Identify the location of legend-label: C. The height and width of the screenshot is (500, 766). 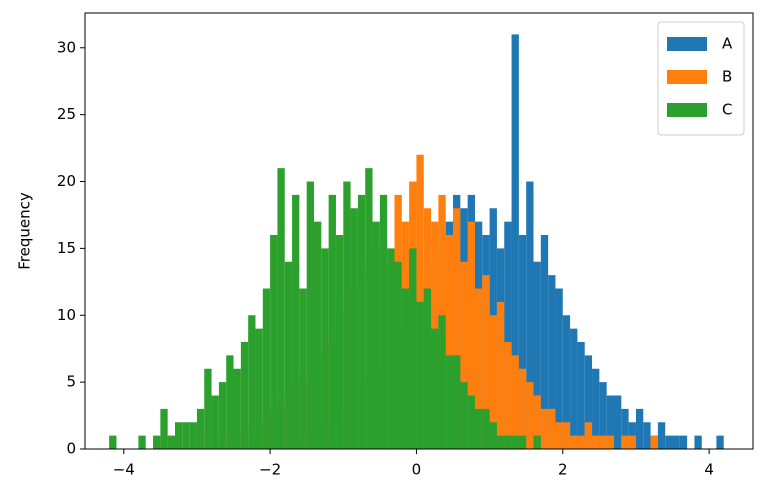
(727, 110).